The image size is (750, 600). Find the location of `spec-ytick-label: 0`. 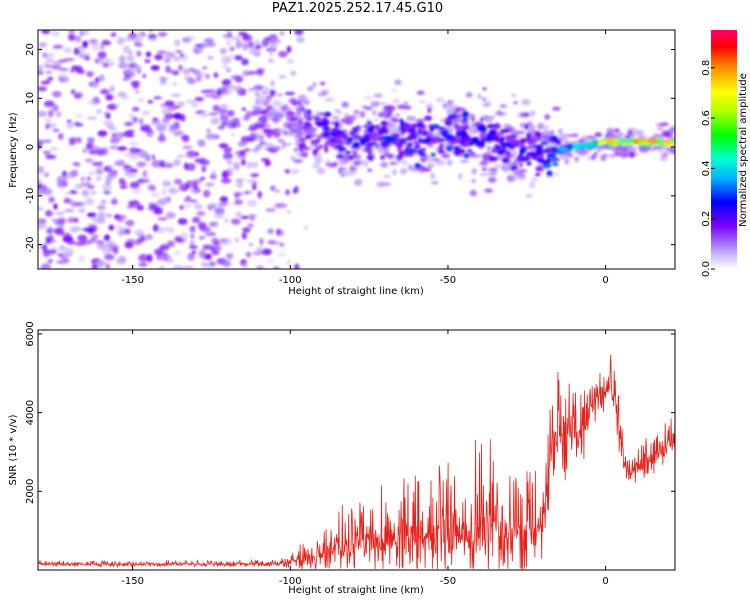

spec-ytick-label: 0 is located at coordinates (30, 147).